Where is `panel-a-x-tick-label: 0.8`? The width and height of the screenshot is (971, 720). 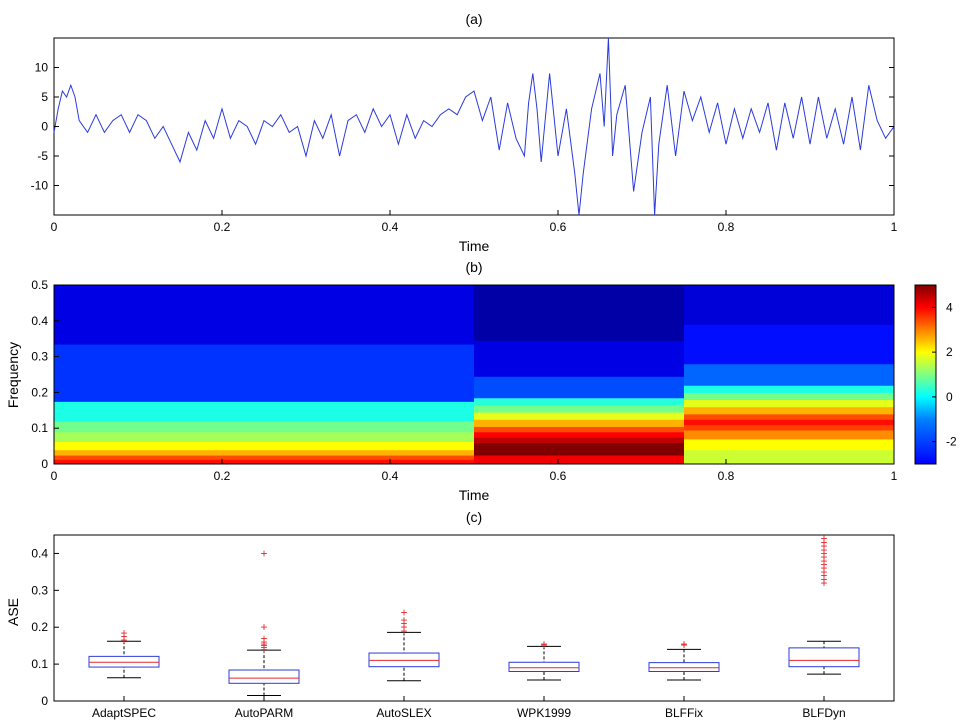
panel-a-x-tick-label: 0.8 is located at coordinates (726, 227).